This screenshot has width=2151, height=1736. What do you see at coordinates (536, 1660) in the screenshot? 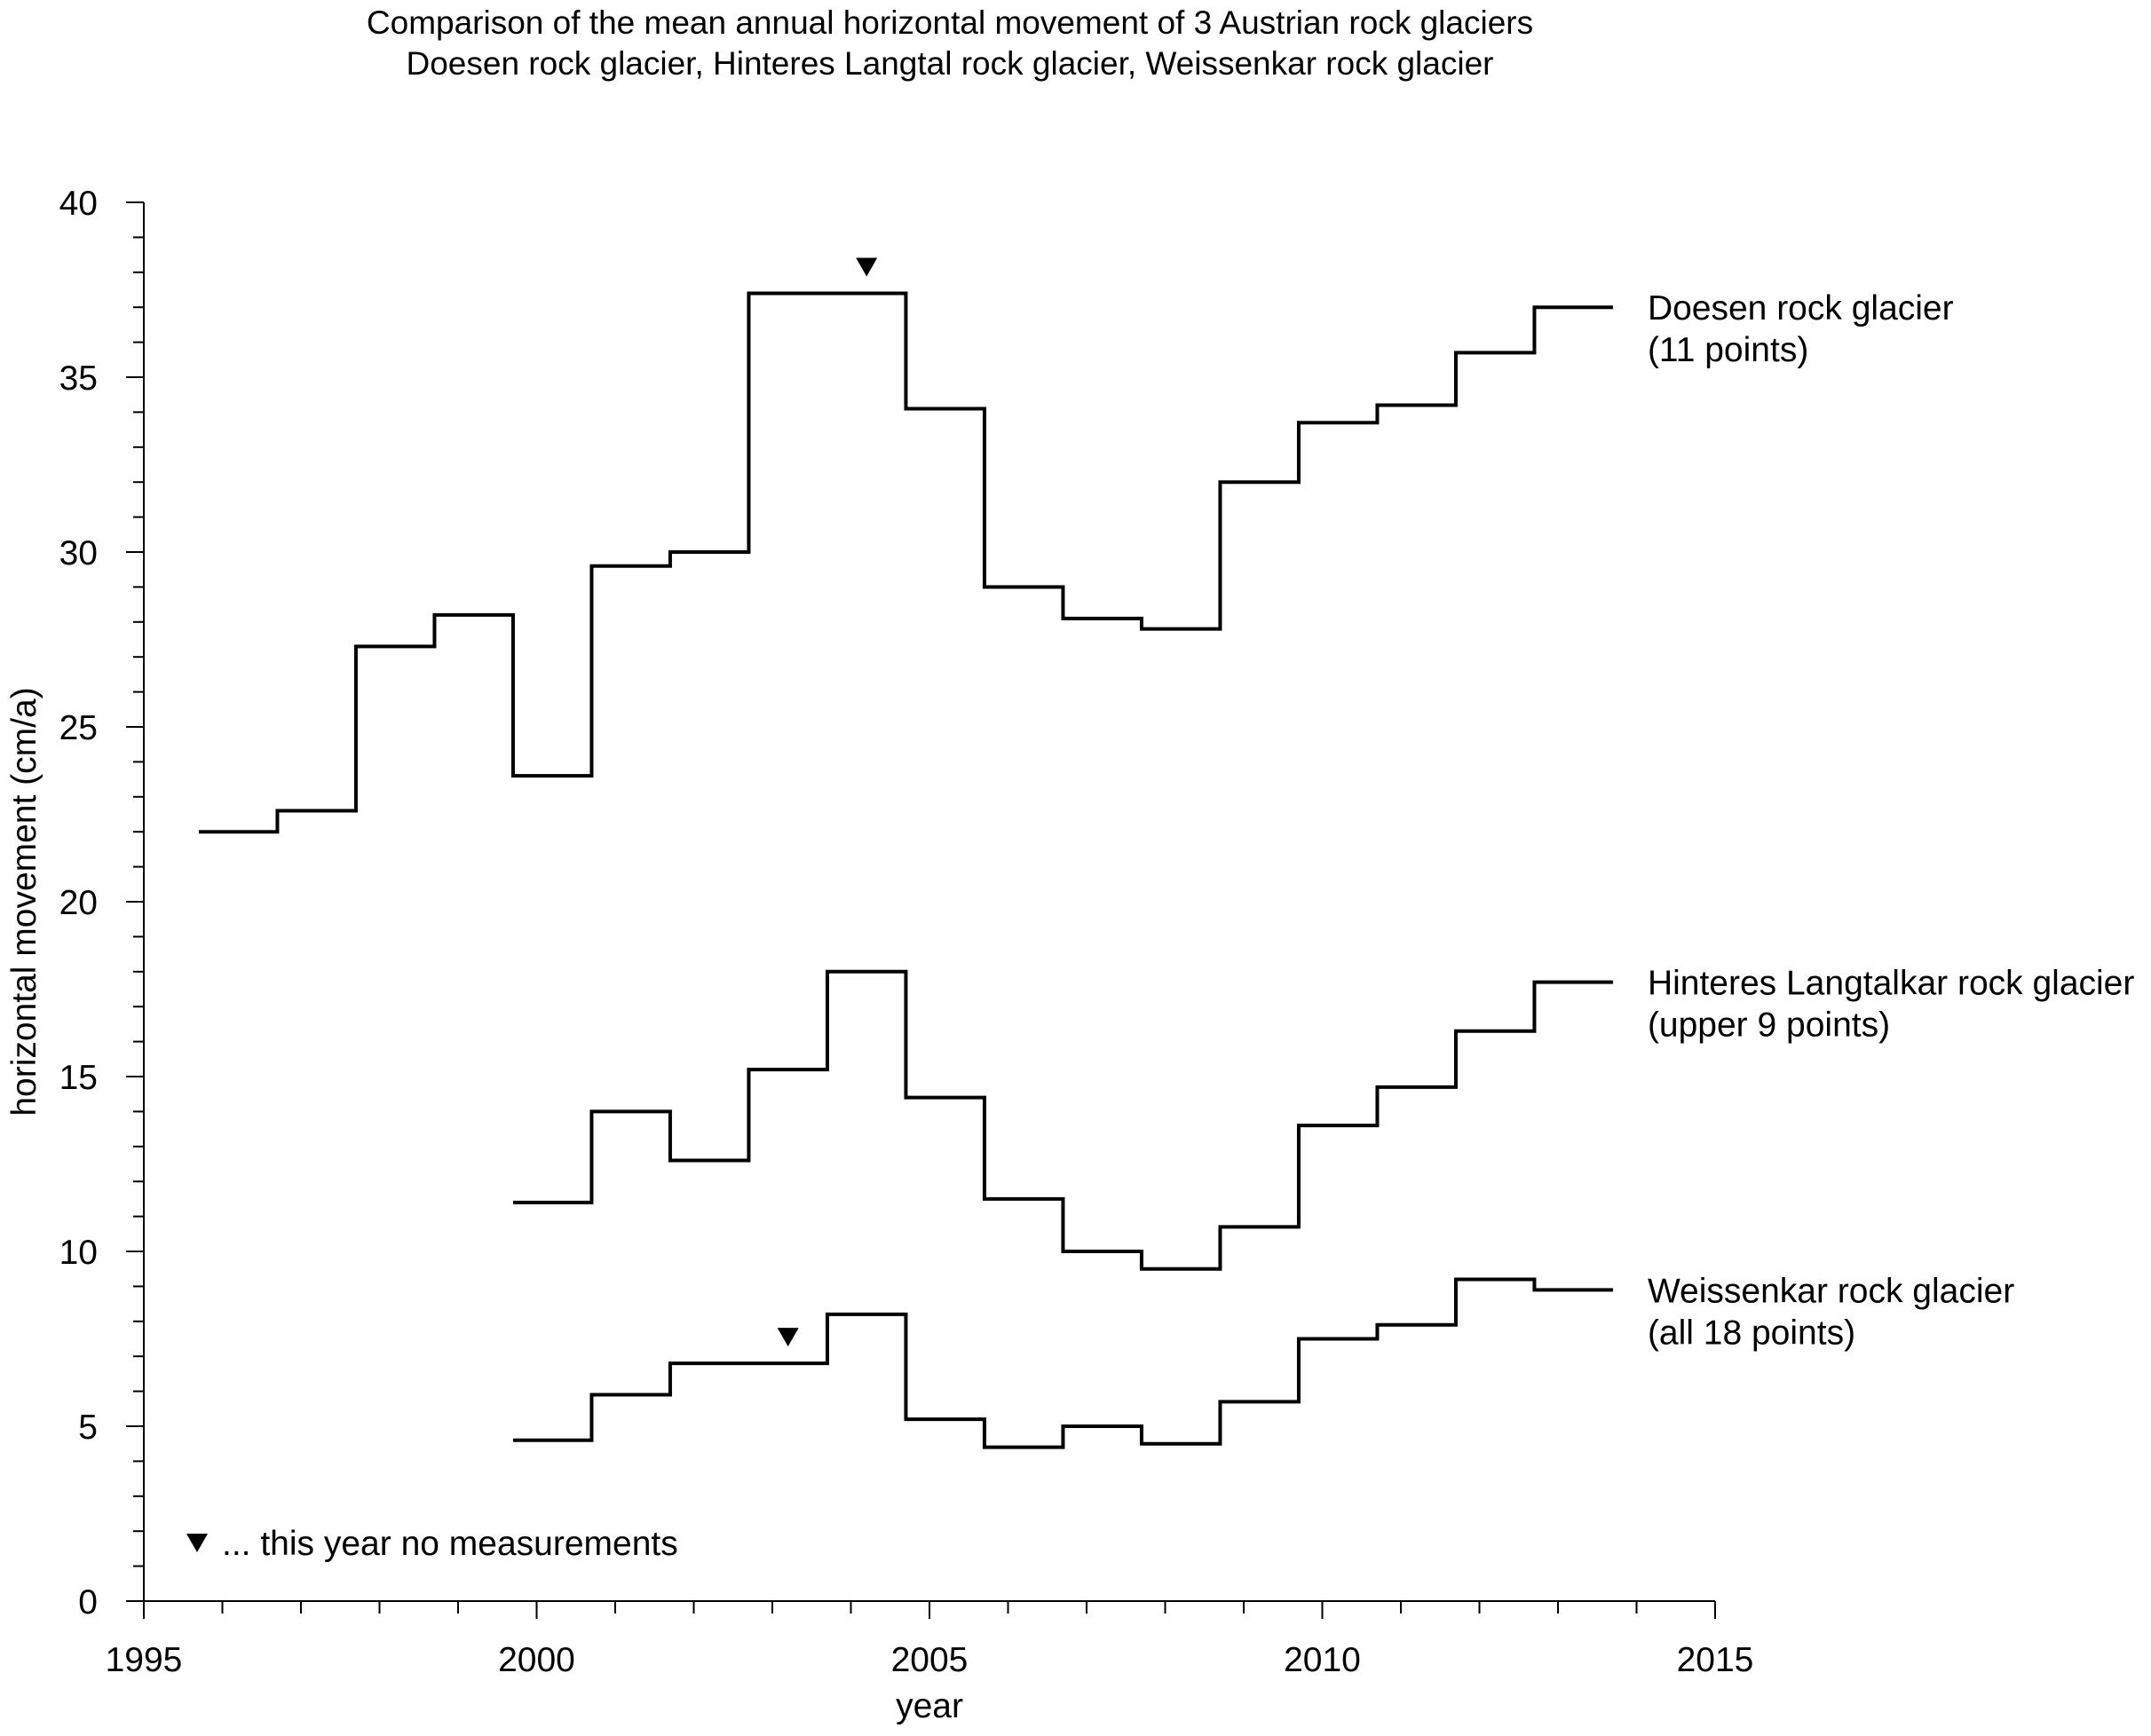
I see `x-tick-label: 2000` at bounding box center [536, 1660].